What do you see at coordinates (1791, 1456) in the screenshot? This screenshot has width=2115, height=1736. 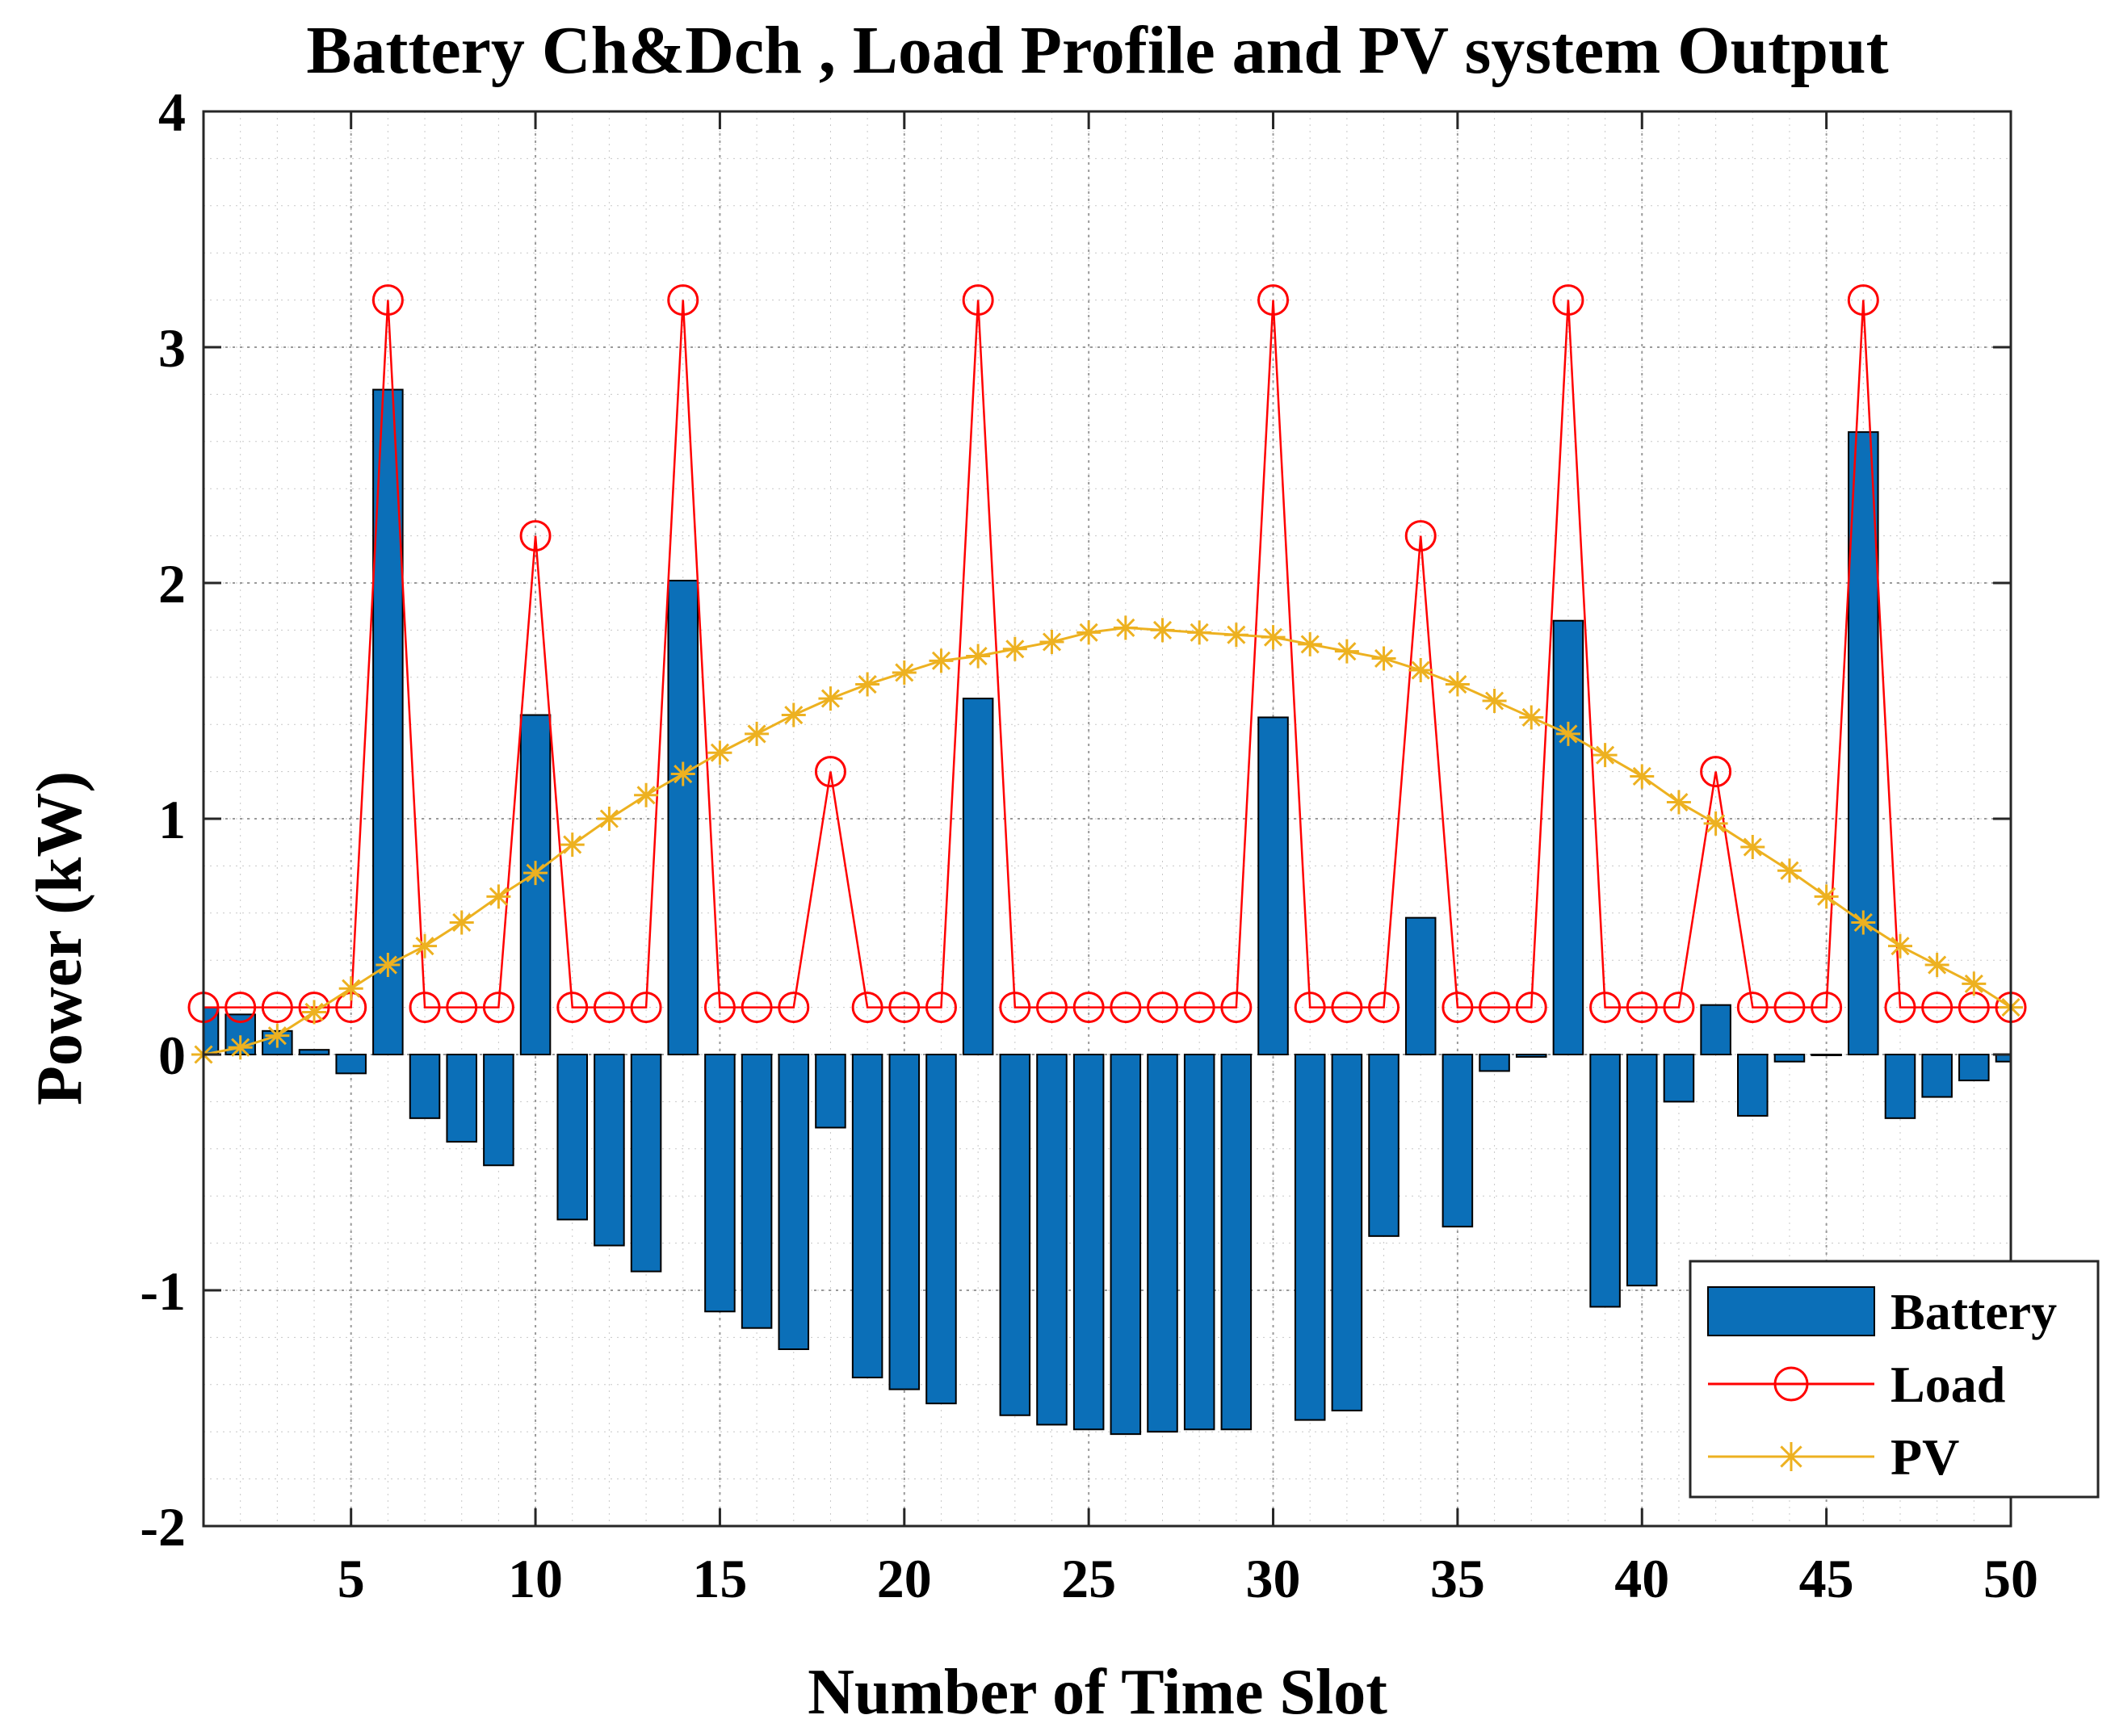 I see `legend-marker-pv` at bounding box center [1791, 1456].